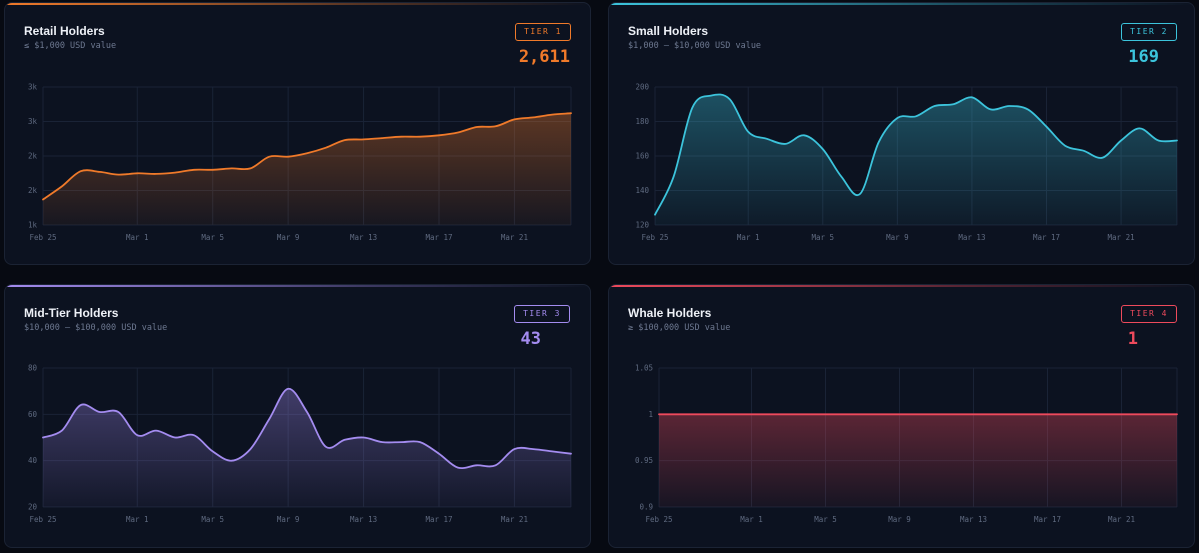  What do you see at coordinates (1143, 57) in the screenshot?
I see `holder-count: 169` at bounding box center [1143, 57].